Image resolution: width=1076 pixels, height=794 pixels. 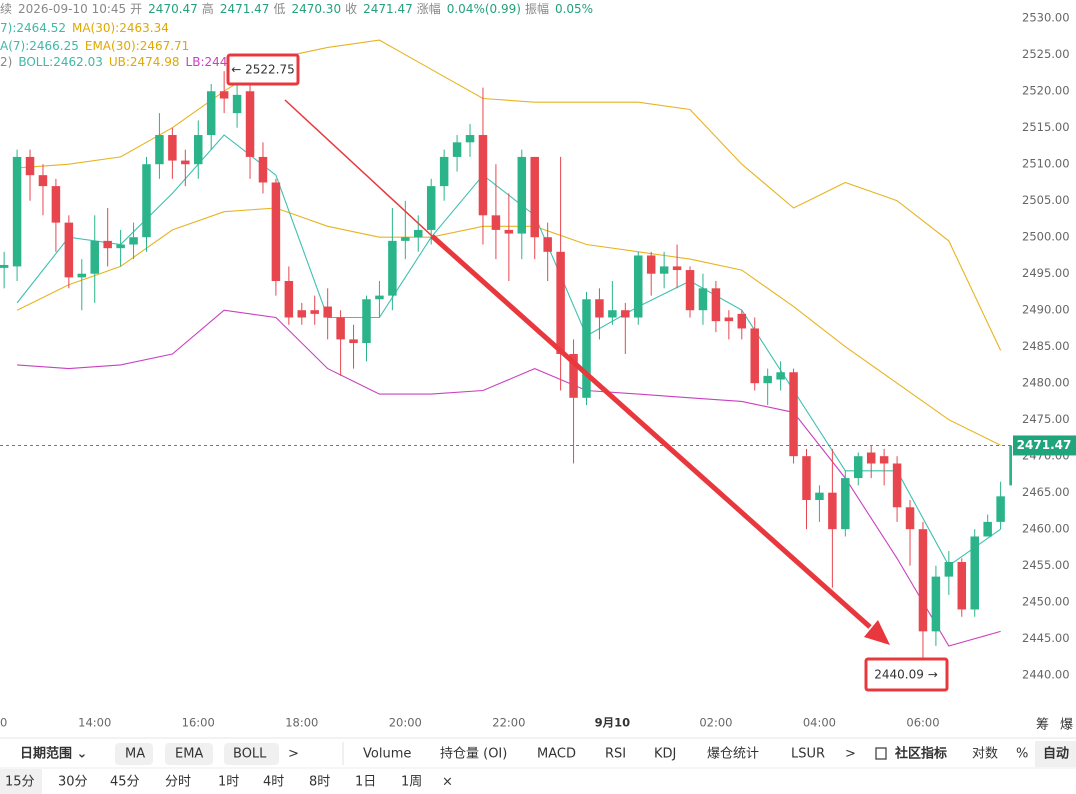 I want to click on legend-item: 开, so click(x=136, y=9).